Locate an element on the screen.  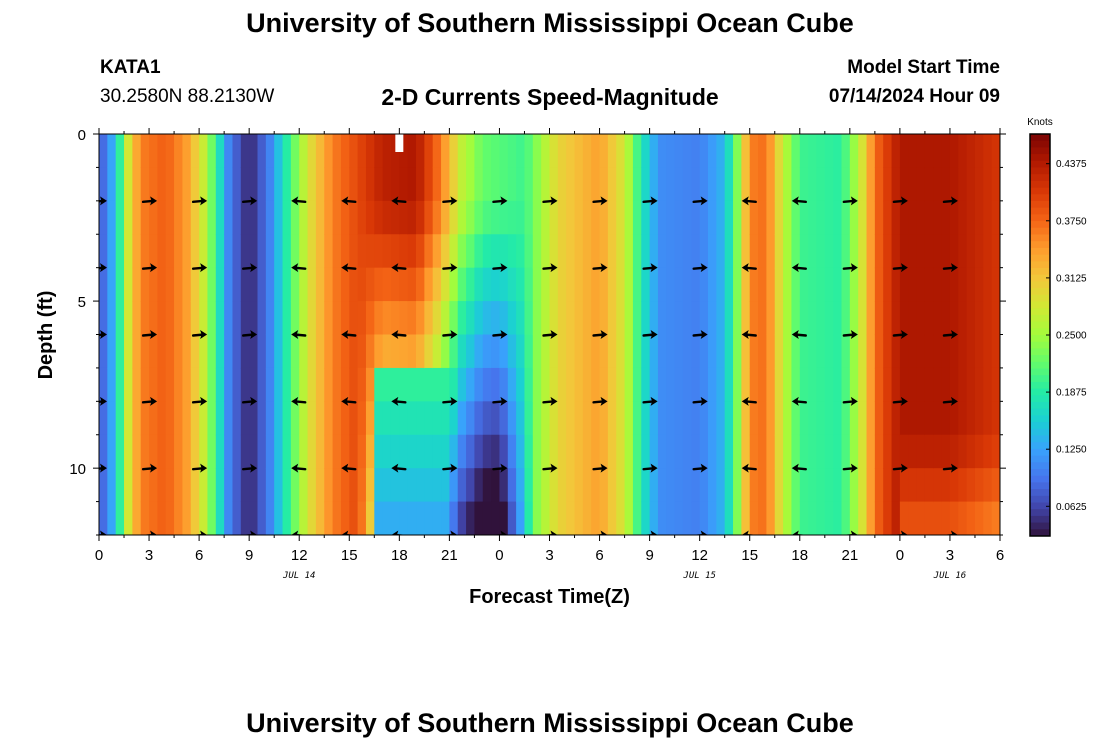
x-tick-label: 3 is located at coordinates (950, 555).